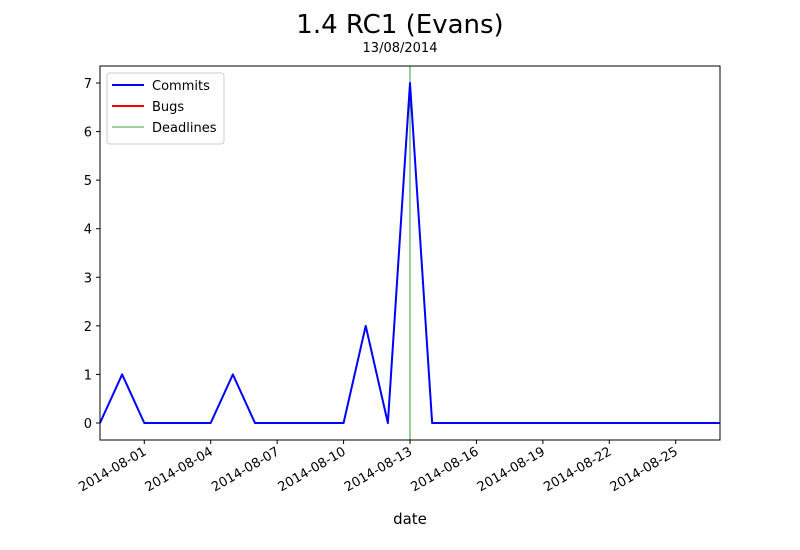  Describe the element at coordinates (88, 424) in the screenshot. I see `y-tick-label: 0` at that location.